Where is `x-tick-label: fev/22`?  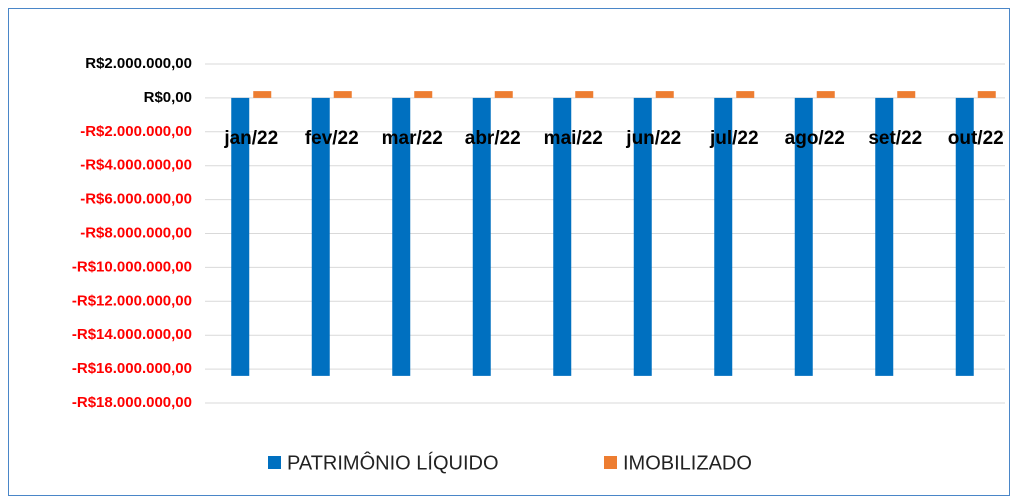
x-tick-label: fev/22 is located at coordinates (332, 138).